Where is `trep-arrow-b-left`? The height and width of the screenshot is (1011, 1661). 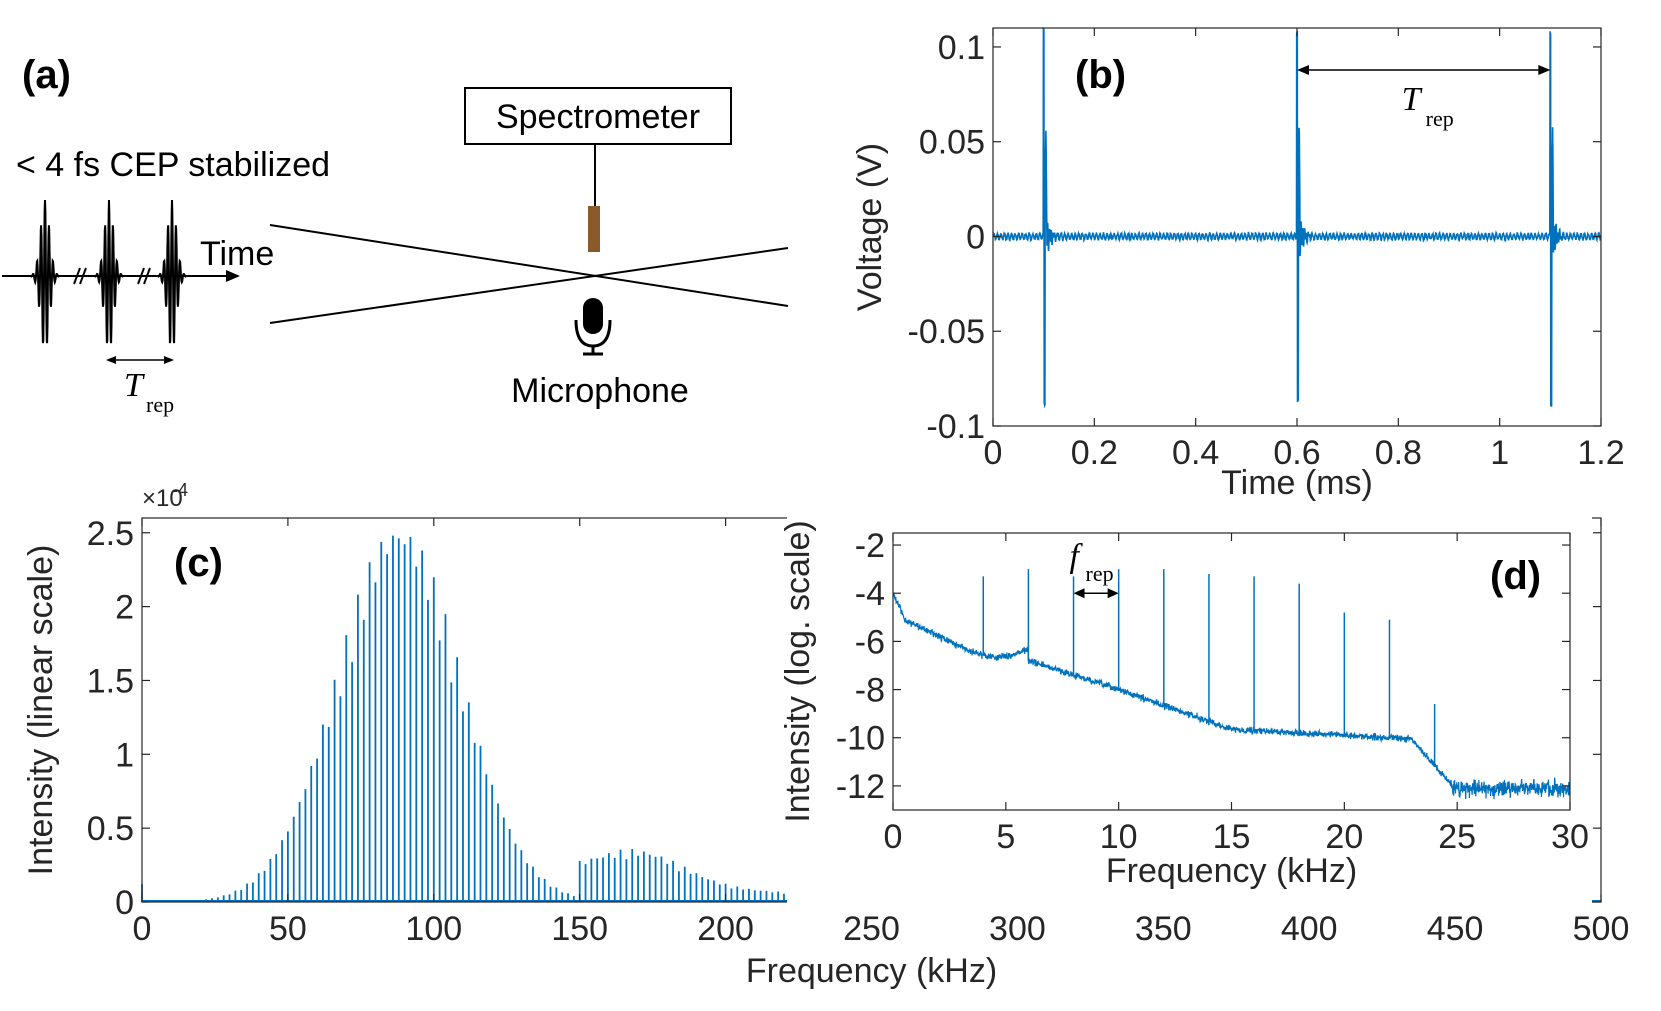
trep-arrow-b-left is located at coordinates (1303, 70).